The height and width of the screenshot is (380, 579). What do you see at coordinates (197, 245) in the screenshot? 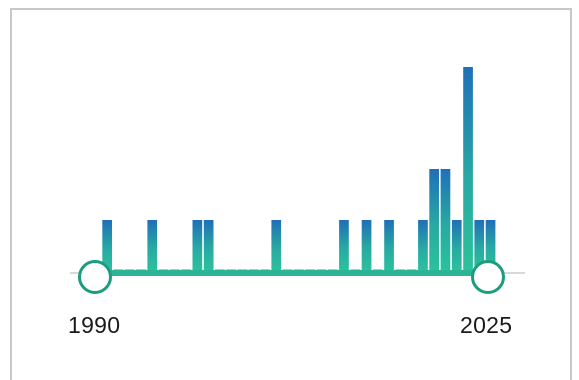
I see `histogram-bar-1999` at bounding box center [197, 245].